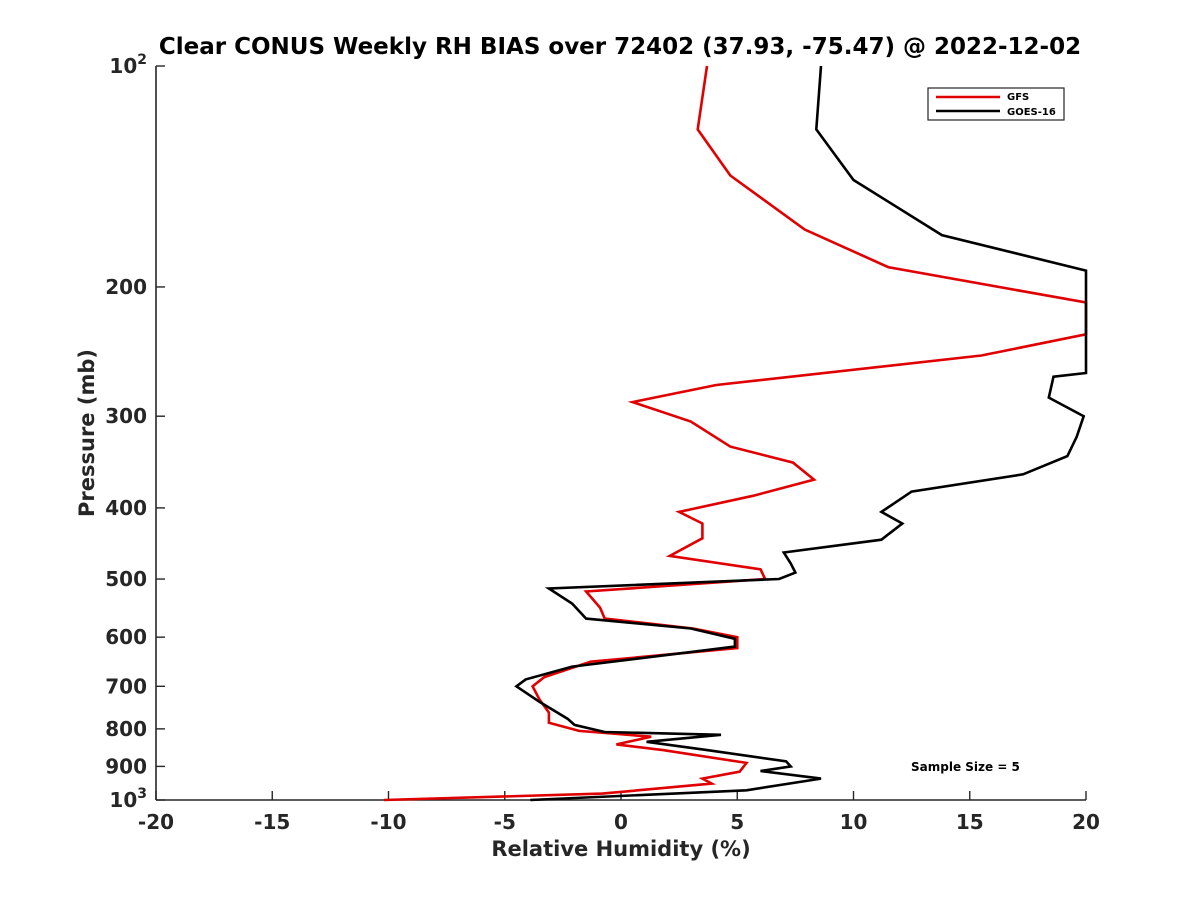 The height and width of the screenshot is (900, 1200). I want to click on x-tick-label: -15, so click(272, 822).